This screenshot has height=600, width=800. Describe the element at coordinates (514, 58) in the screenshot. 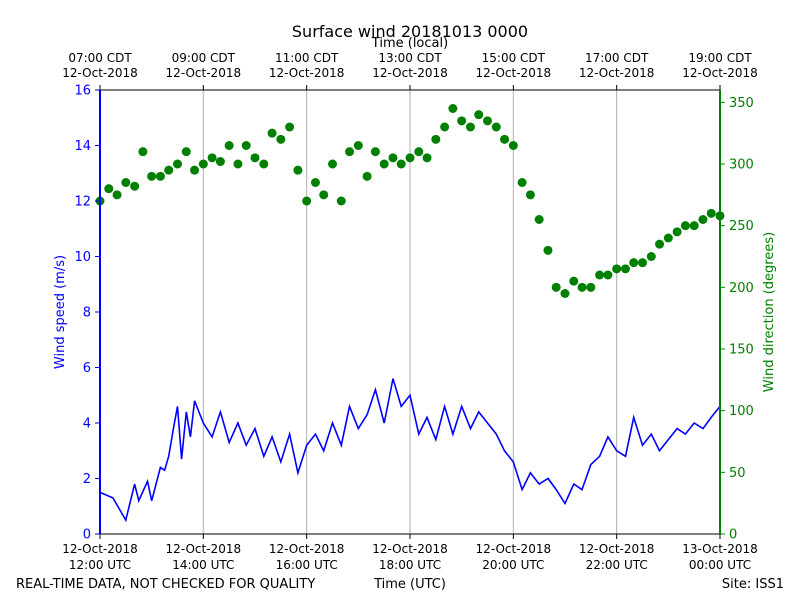

I see `top-tick-time: 15:00 CDT` at that location.